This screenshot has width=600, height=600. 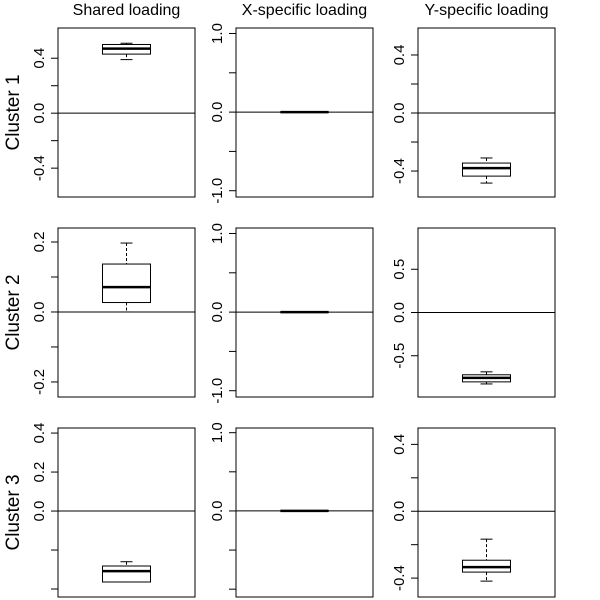 I want to click on column-title: Shared loading, so click(x=127, y=10).